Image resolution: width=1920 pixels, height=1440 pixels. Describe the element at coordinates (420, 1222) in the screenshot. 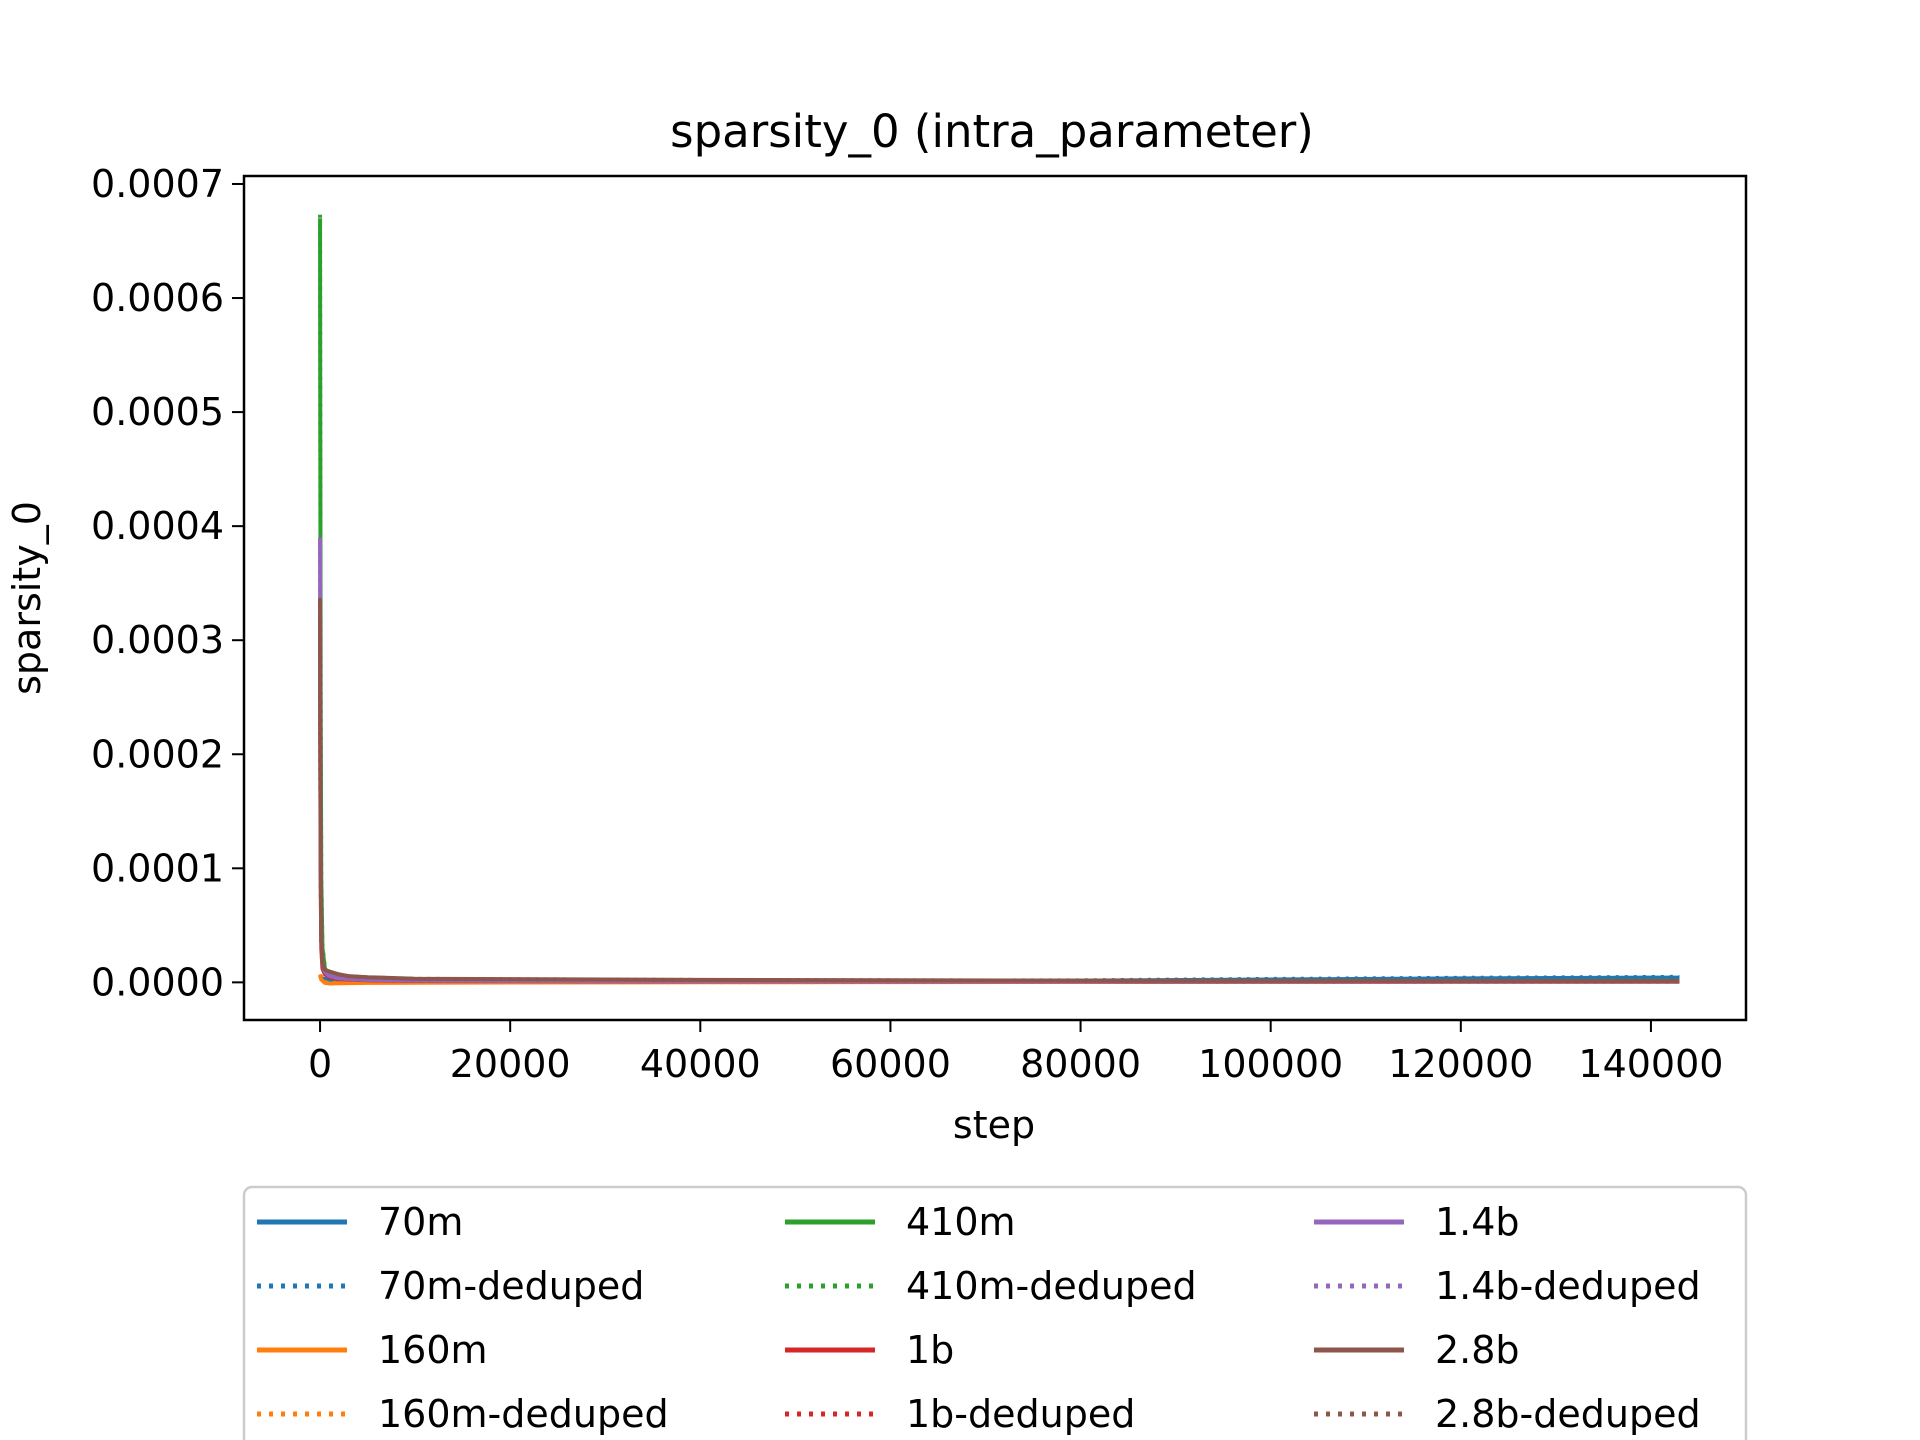

I see `legend-label: 70m` at that location.